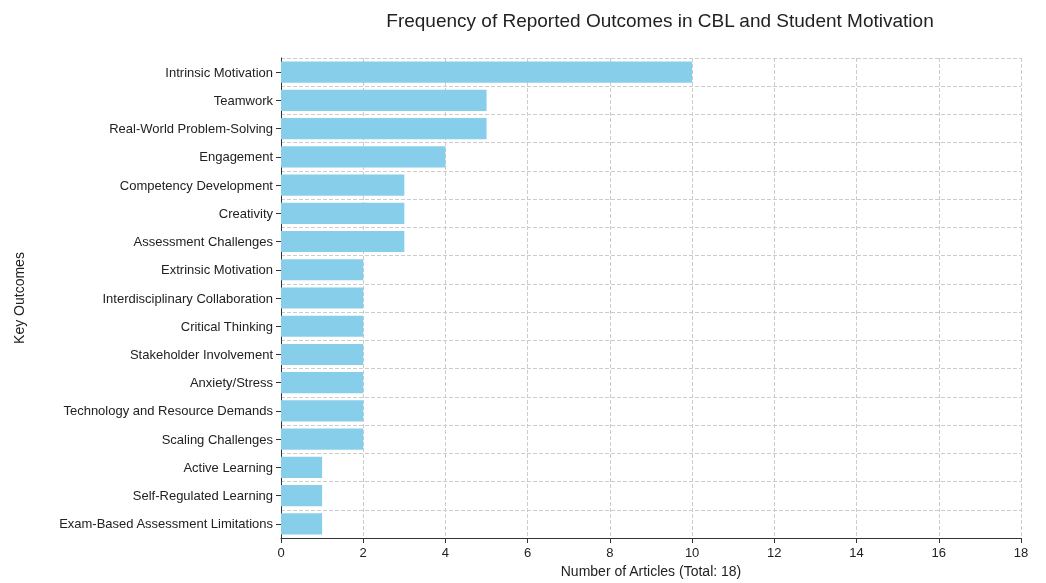  Describe the element at coordinates (203, 242) in the screenshot. I see `y-tick-label: Assessment Challenges` at that location.